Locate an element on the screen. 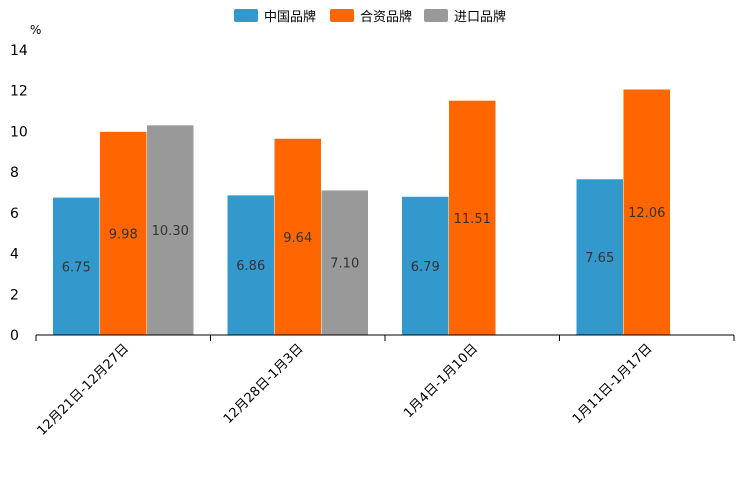 This screenshot has height=496, width=744. y-tick-label: 10 is located at coordinates (19, 132).